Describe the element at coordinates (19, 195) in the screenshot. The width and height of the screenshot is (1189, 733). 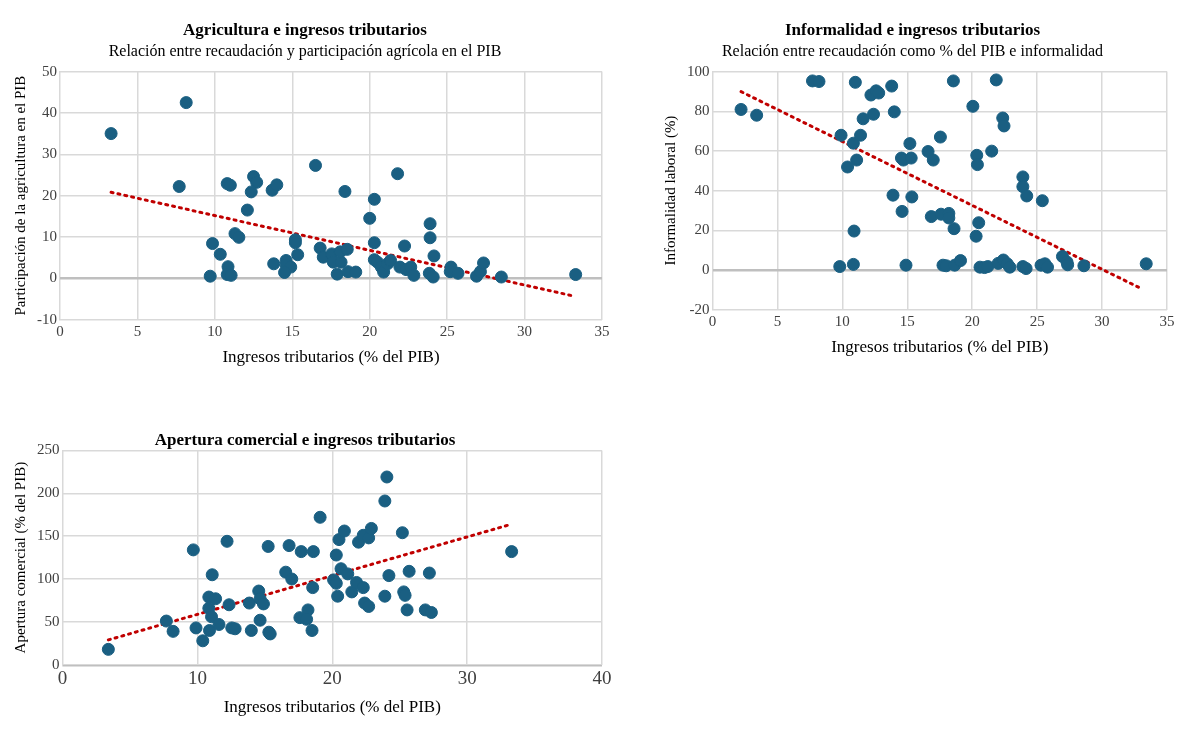
I see `y-axis-title: Participación de la agricultura en el PIB` at that location.